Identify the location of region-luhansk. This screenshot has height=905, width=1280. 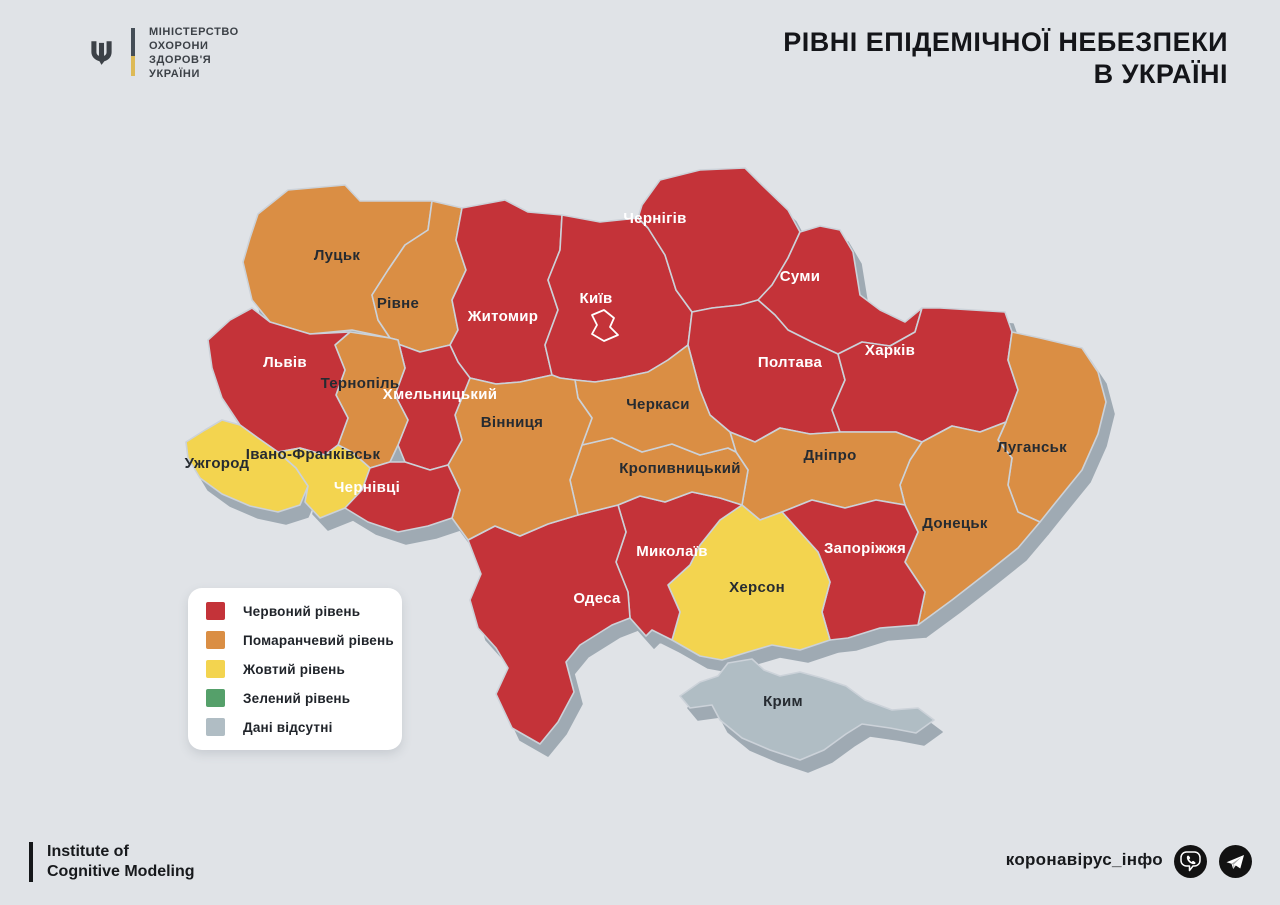
(1052, 427).